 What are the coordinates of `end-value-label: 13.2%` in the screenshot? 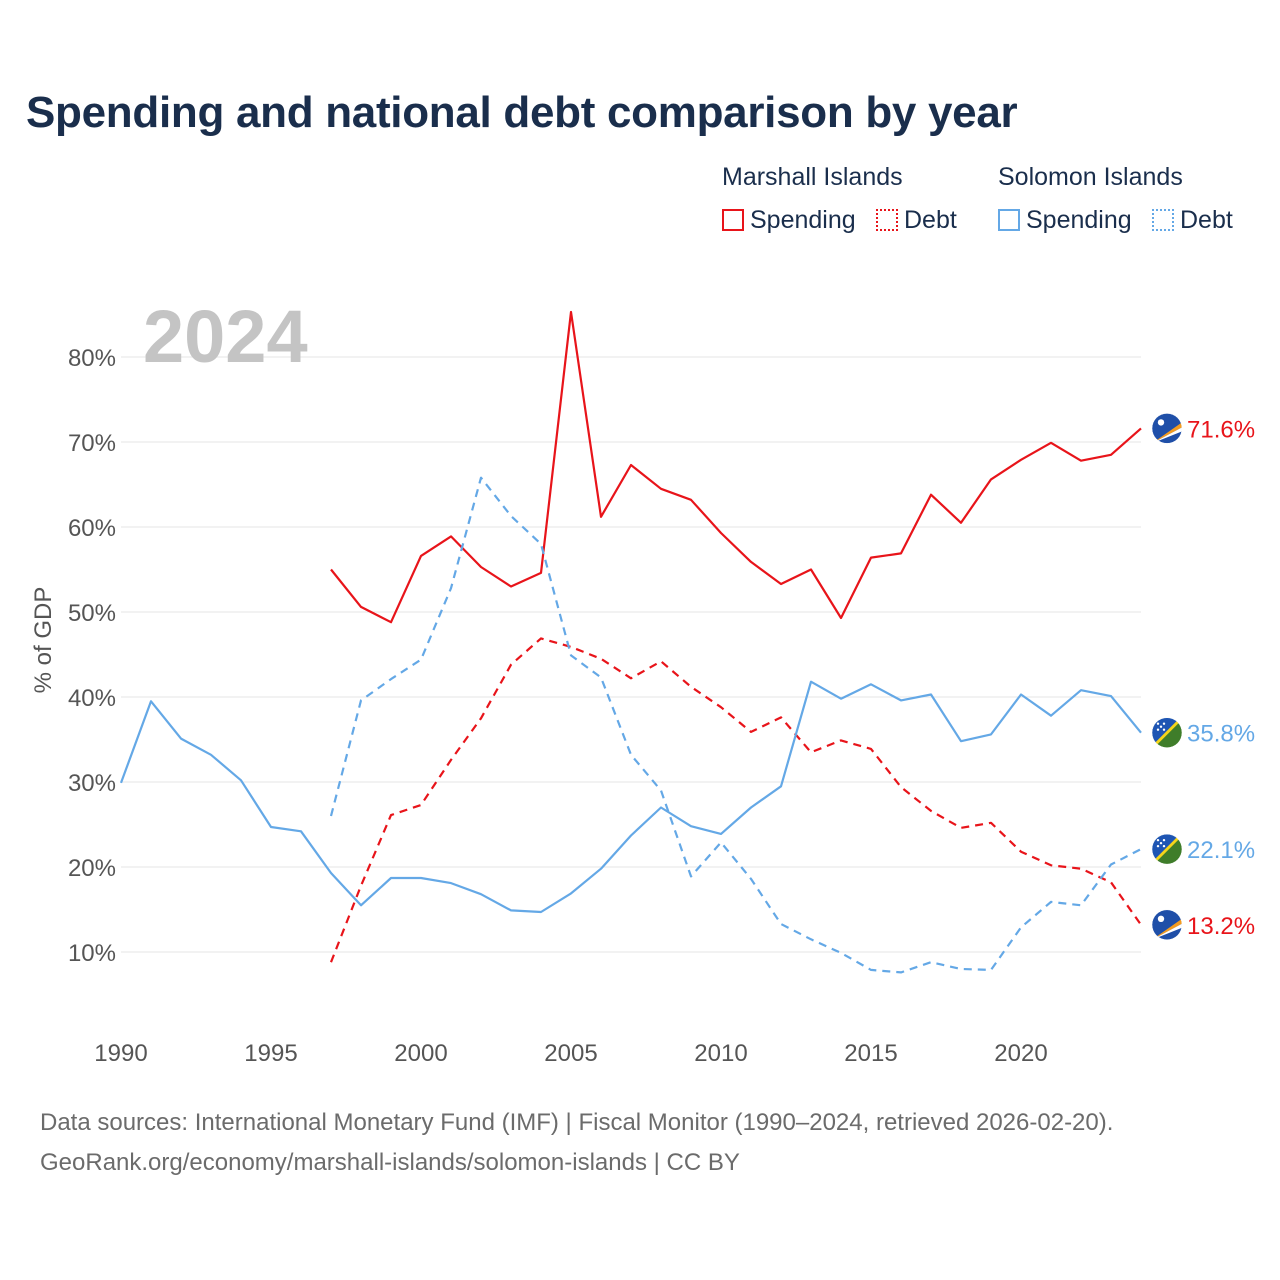 It's located at (1221, 926).